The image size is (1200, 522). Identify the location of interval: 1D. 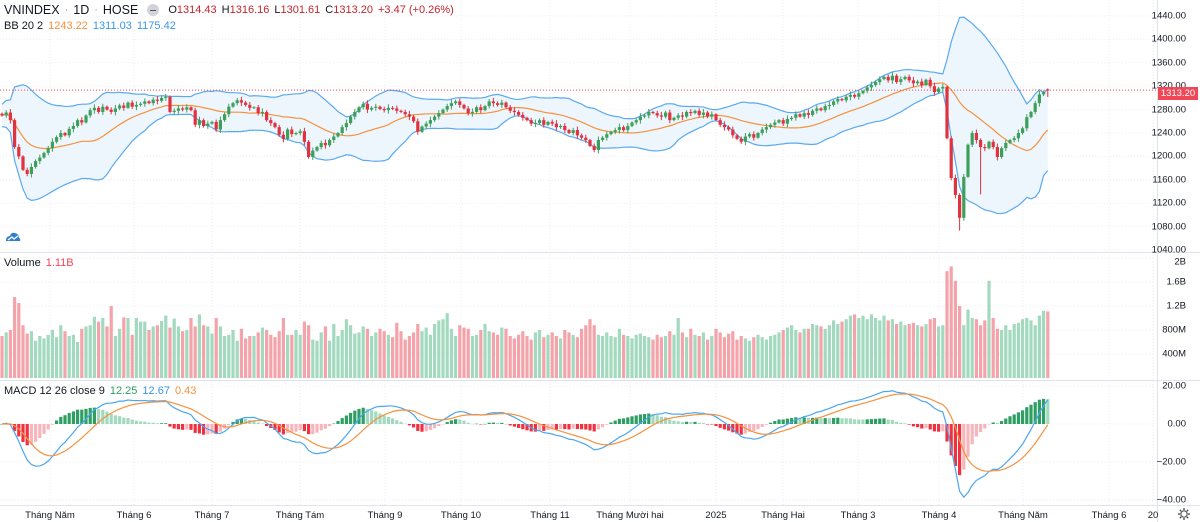
(81, 10).